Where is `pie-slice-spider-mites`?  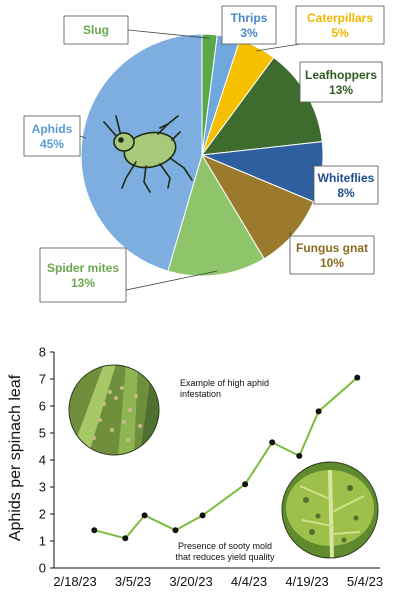 pie-slice-spider-mites is located at coordinates (216, 215).